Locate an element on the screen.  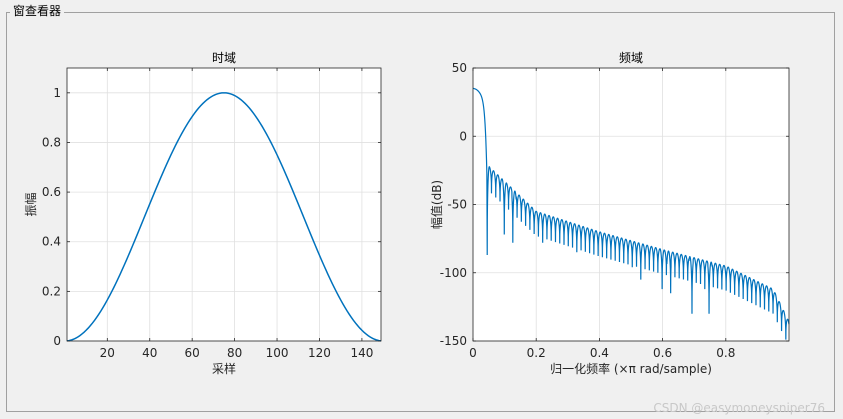
frequency-domain-ytick-label: 0 is located at coordinates (463, 136).